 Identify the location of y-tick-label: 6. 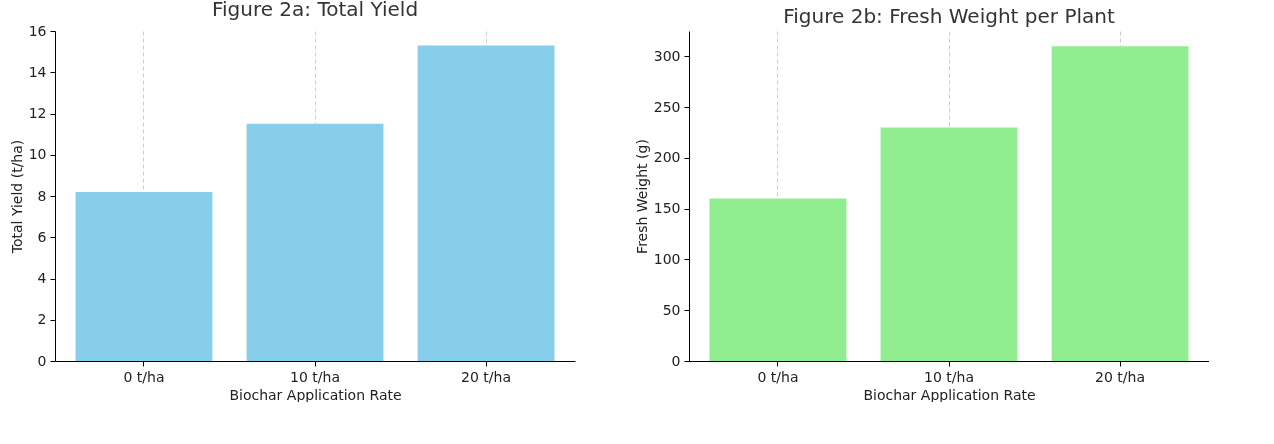
(42, 236).